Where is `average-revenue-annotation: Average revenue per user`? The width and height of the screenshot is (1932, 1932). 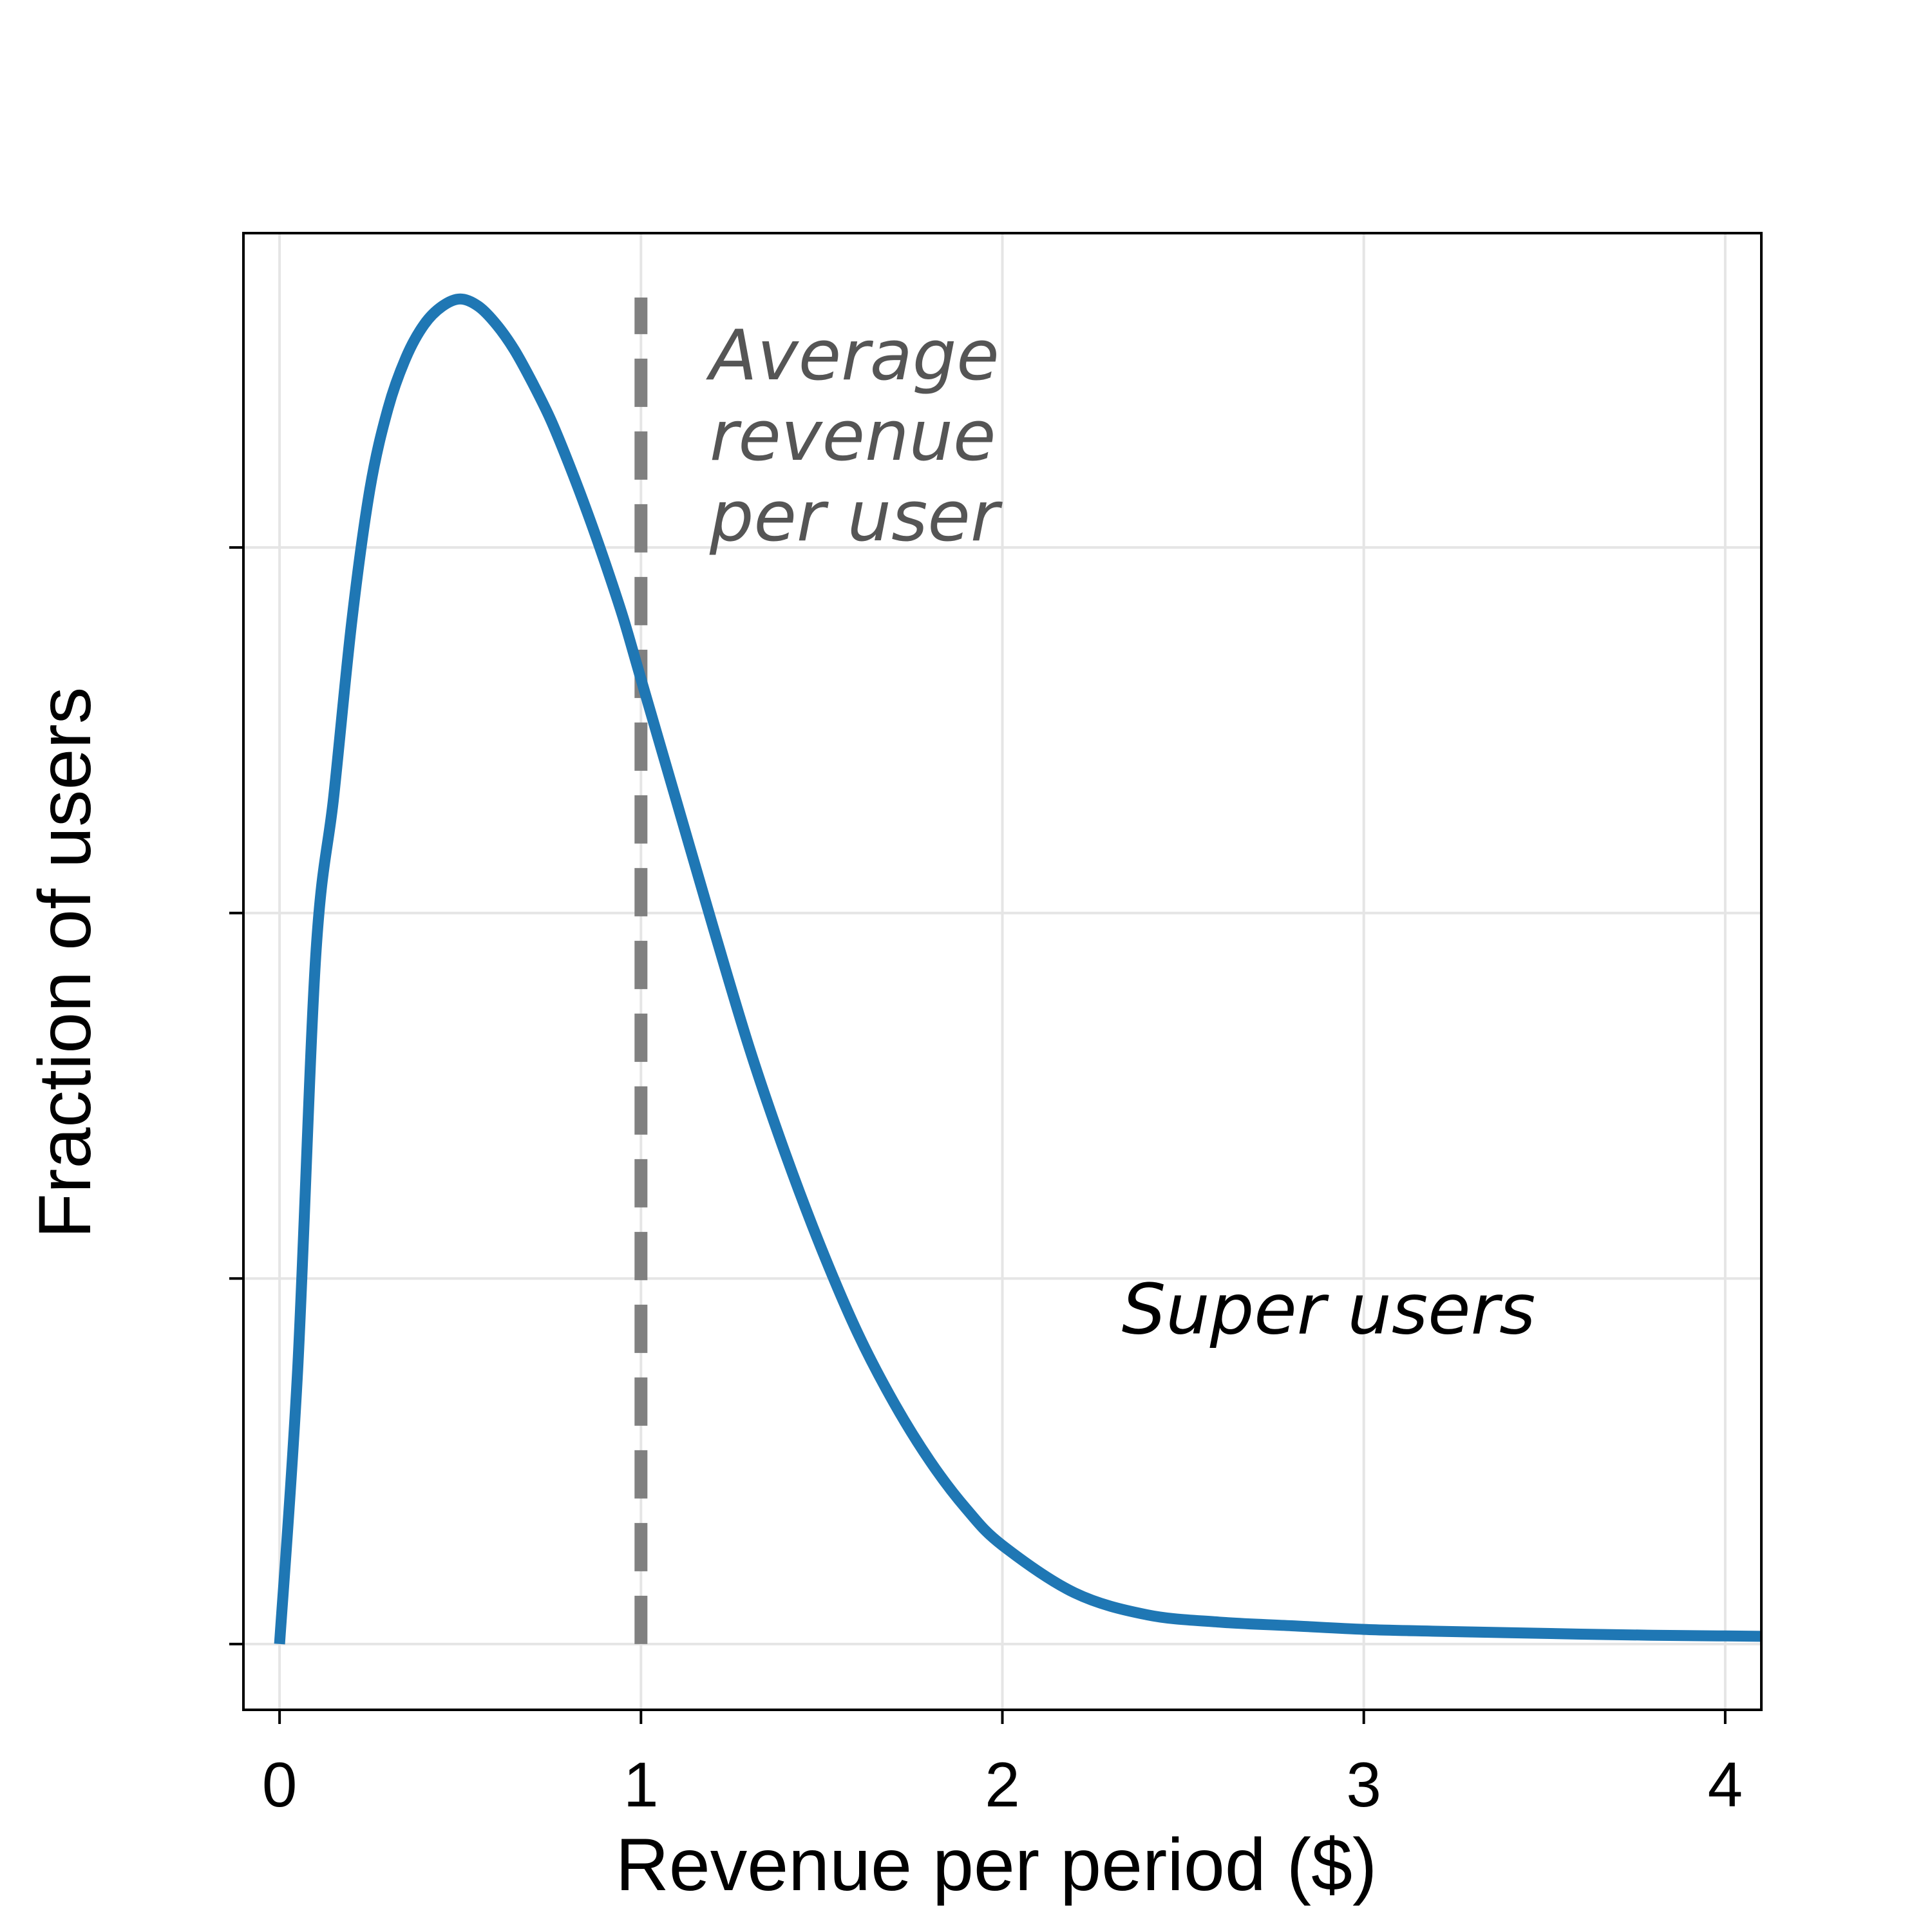 average-revenue-annotation: Average revenue per user is located at coordinates (854, 436).